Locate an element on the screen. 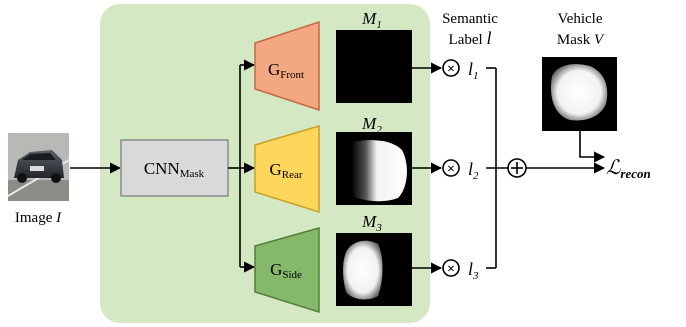 The height and width of the screenshot is (327, 686). multiply-op-1: × is located at coordinates (451, 68).